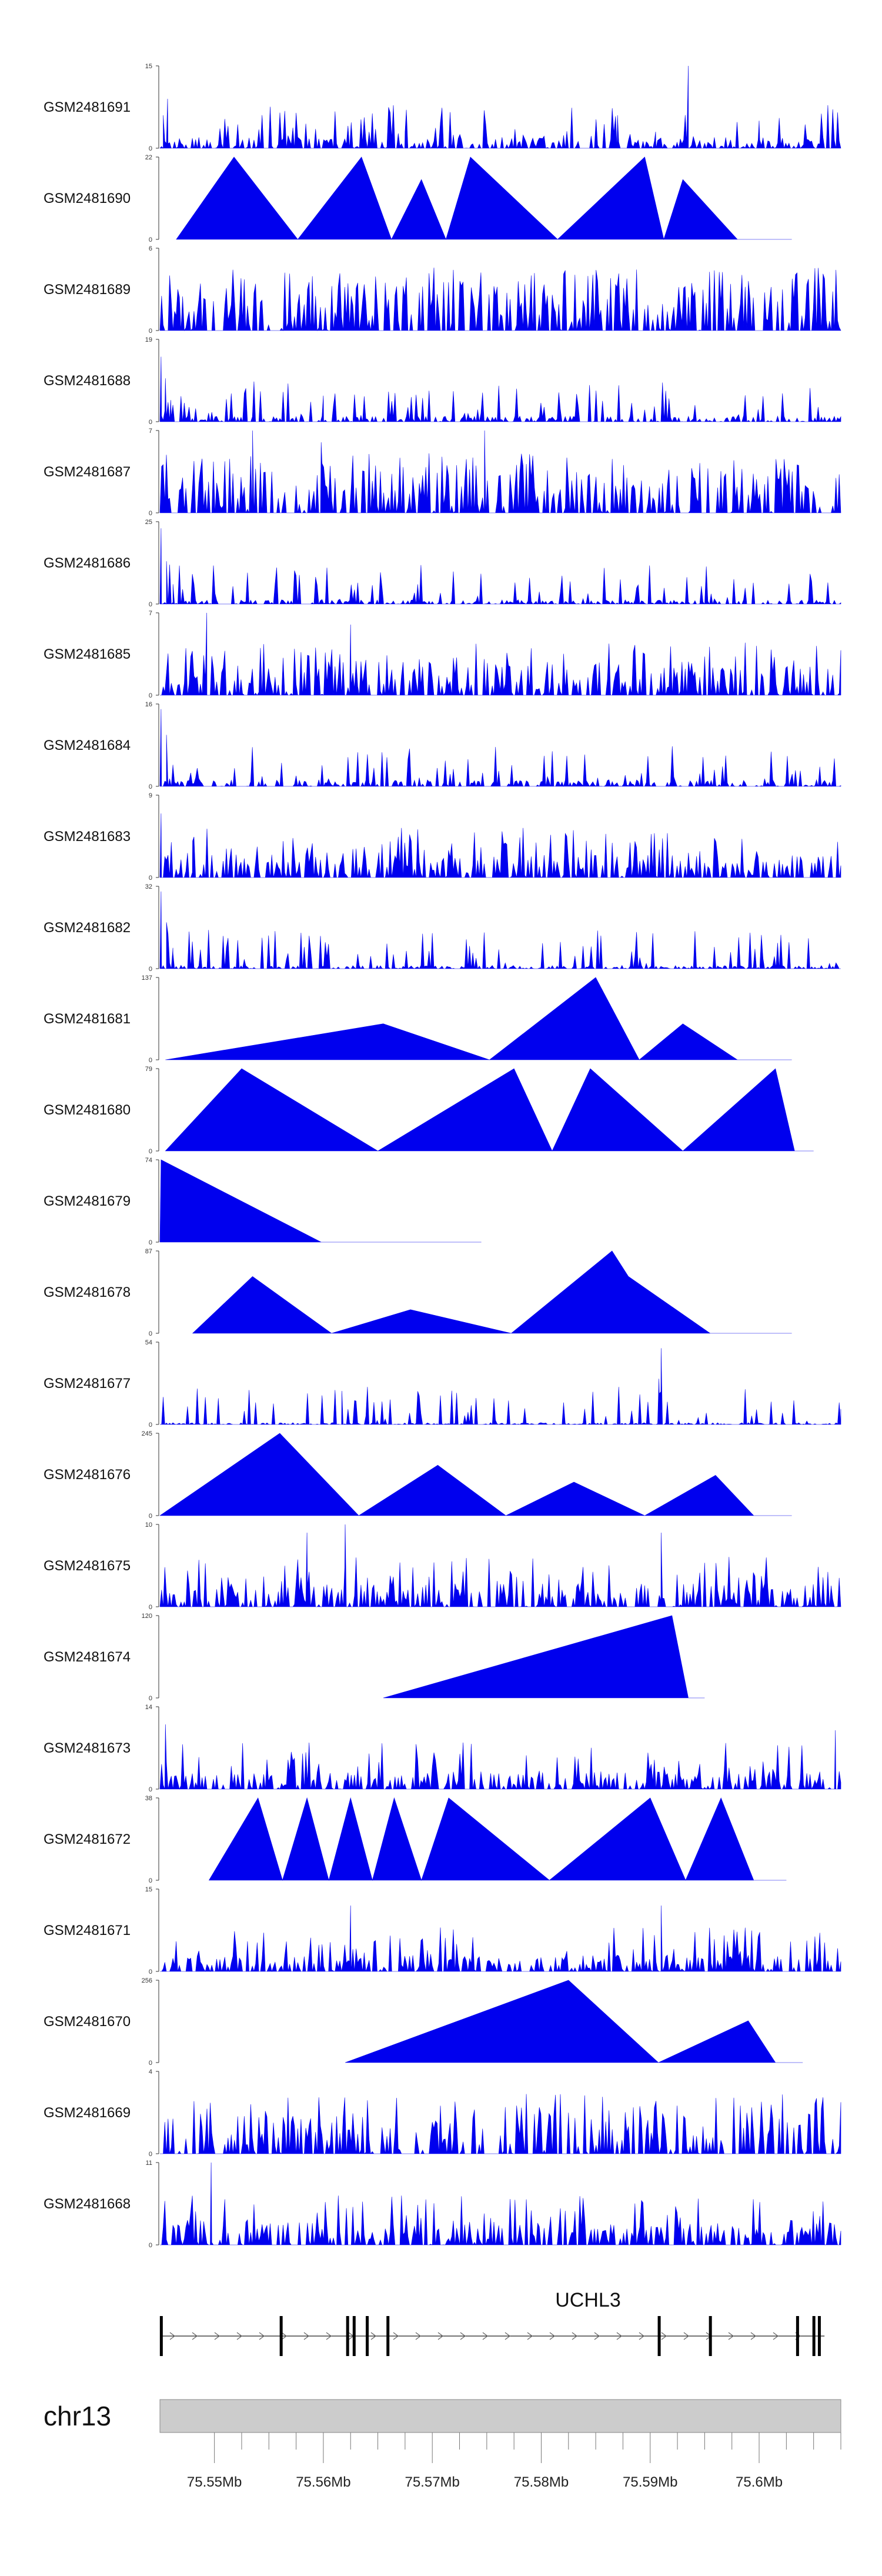 This screenshot has width=882, height=2576. Describe the element at coordinates (147, 1616) in the screenshot. I see `y-tick-label-max: 120` at that location.